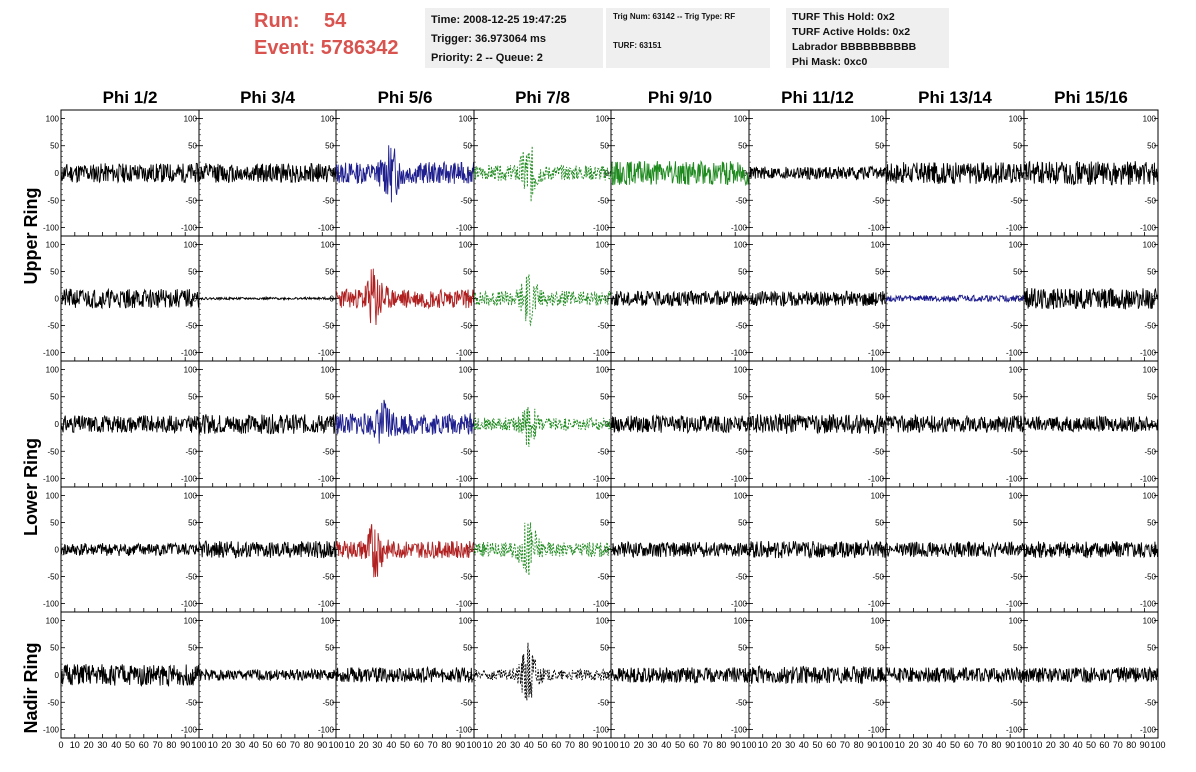 The width and height of the screenshot is (1196, 772). I want to click on ring-label: Upper Ring, so click(31, 236).